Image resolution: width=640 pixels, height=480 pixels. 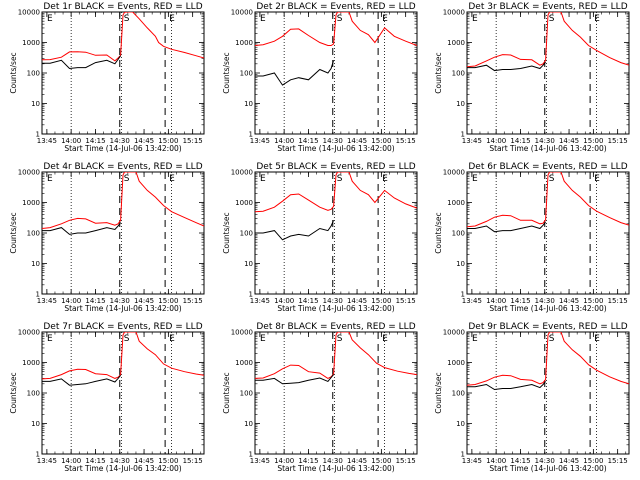 I want to click on panel-title: Det 7r BLACK = Events, RED = LLD, so click(x=122, y=327).